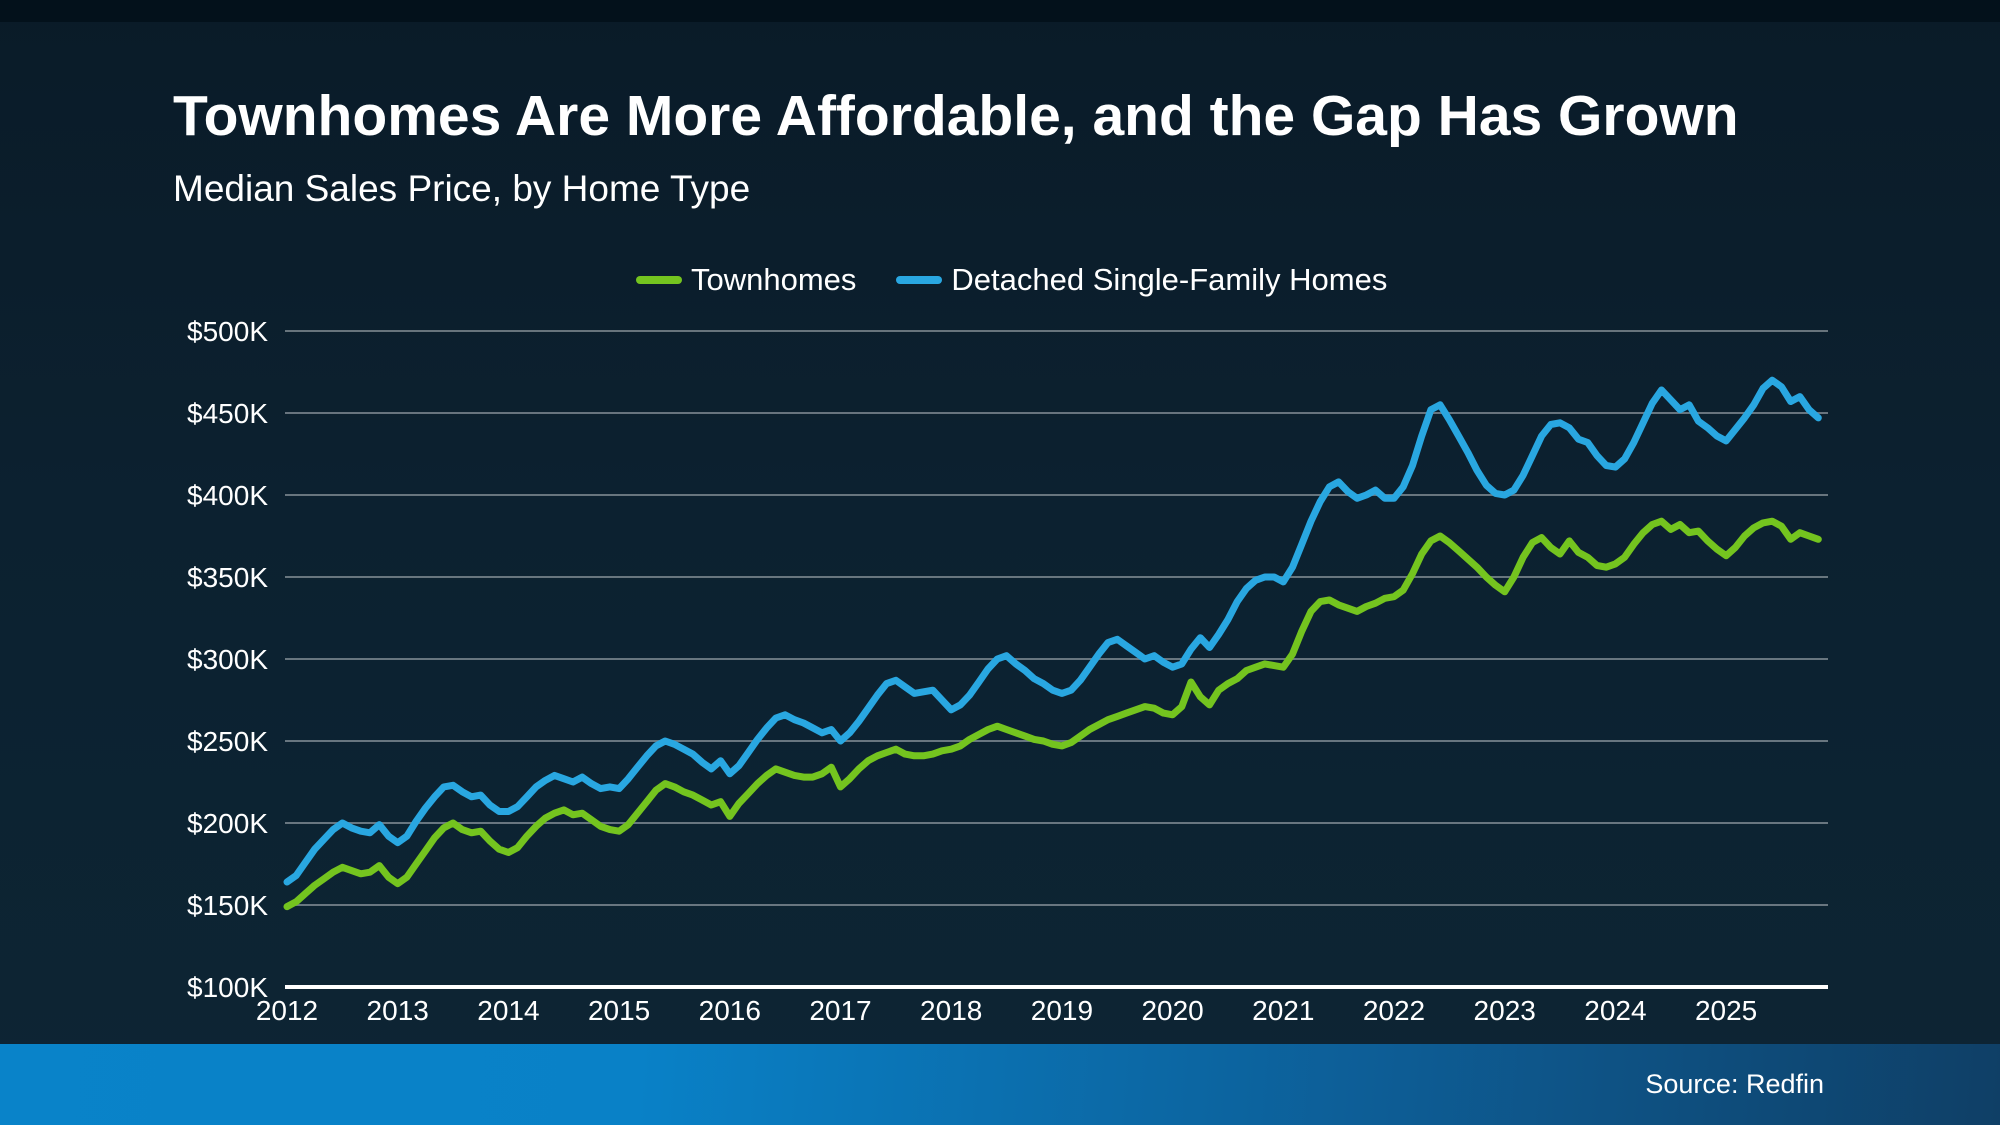  What do you see at coordinates (227, 823) in the screenshot?
I see `y-tick-label: $200K` at bounding box center [227, 823].